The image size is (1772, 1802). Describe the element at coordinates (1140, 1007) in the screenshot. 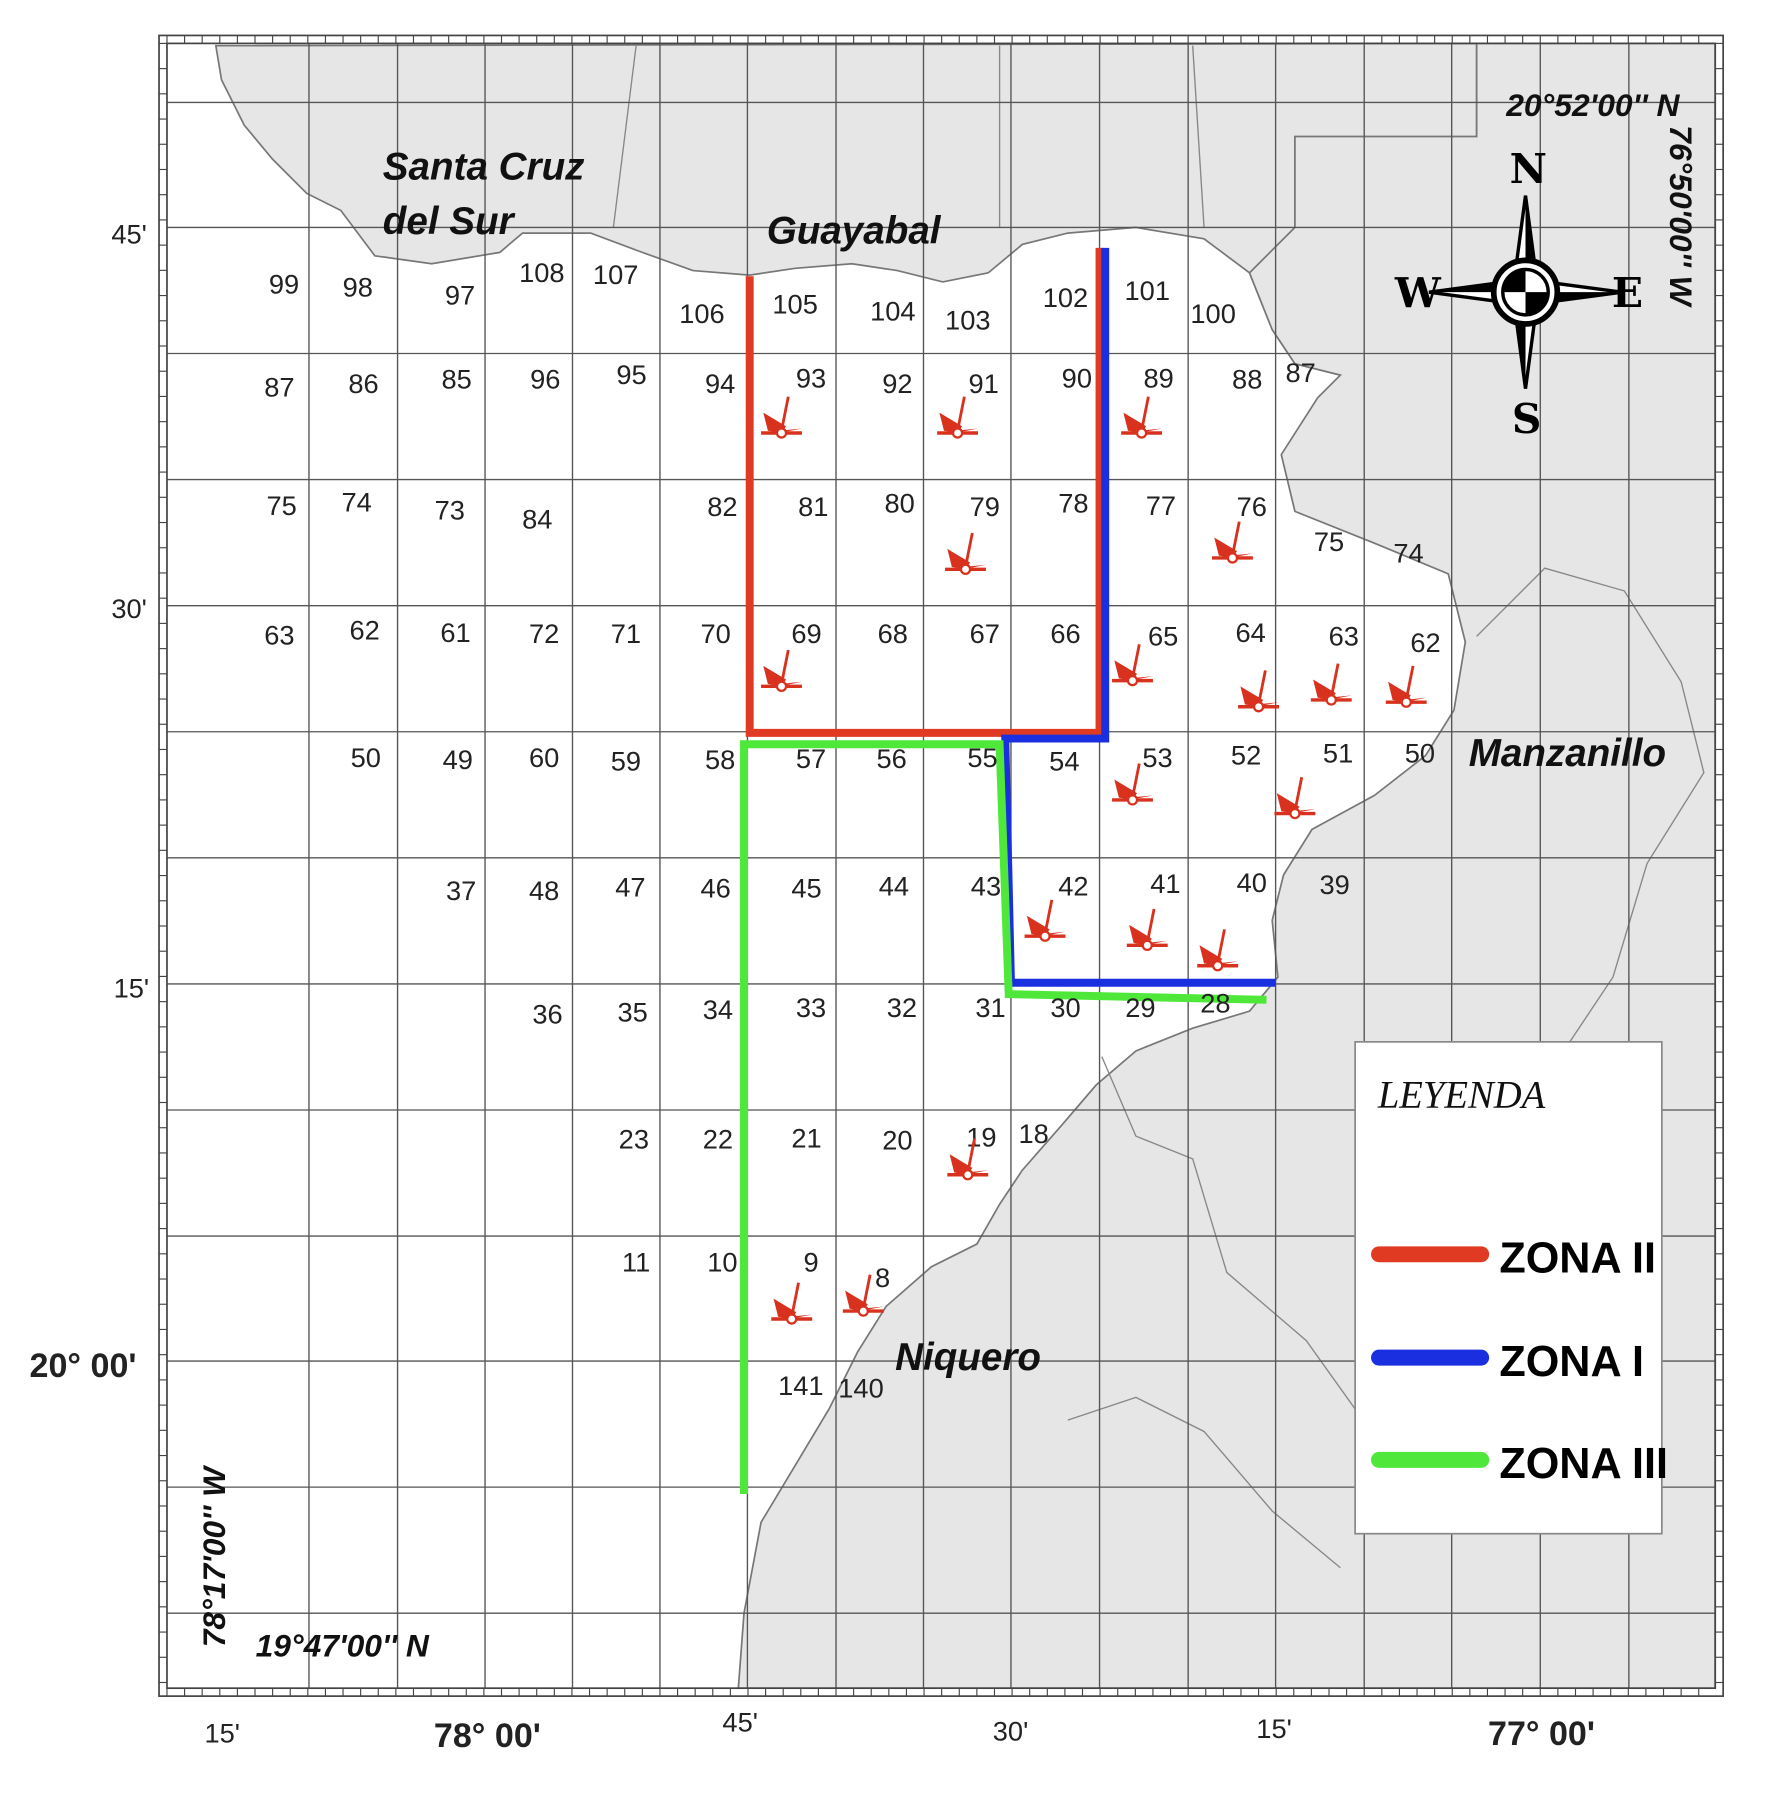

I see `cell-number: 29` at that location.